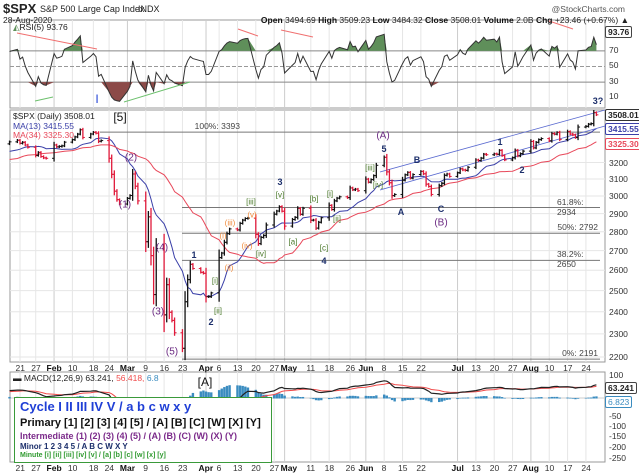 The image size is (639, 476). Describe the element at coordinates (618, 196) in the screenshot. I see `y-tick-label: 3000` at that location.